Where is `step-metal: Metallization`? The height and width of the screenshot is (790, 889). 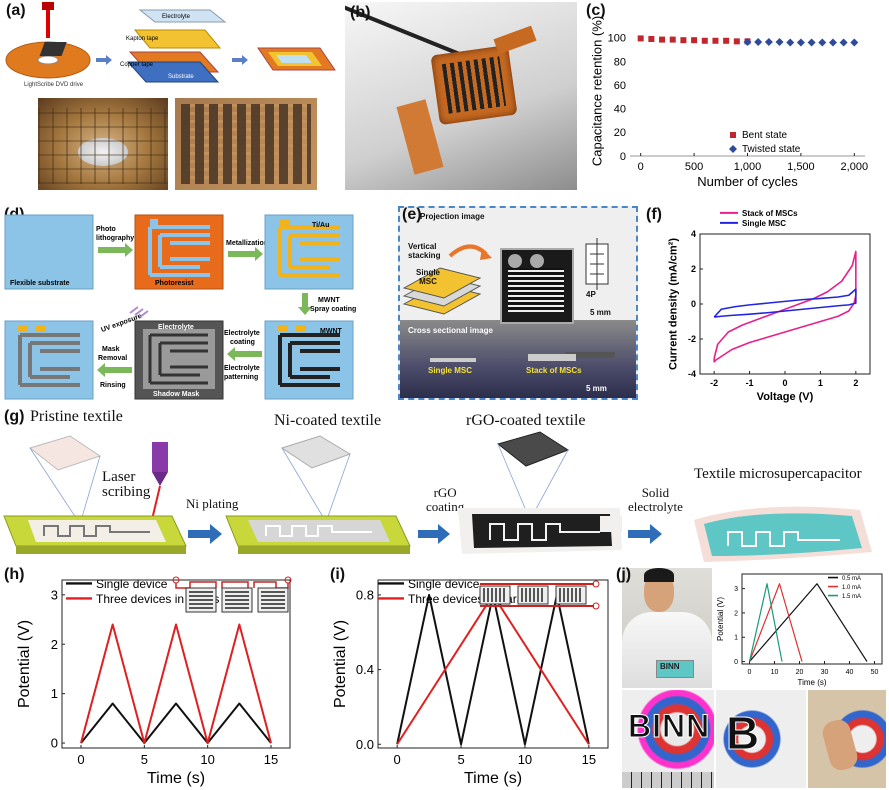
step-metal: Metallization is located at coordinates (247, 243).